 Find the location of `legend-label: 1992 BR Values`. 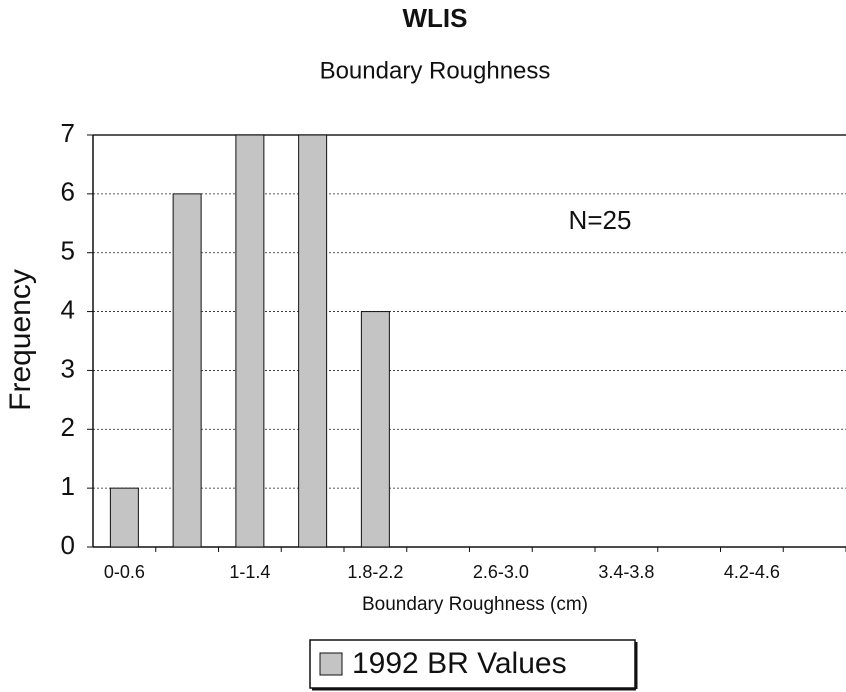

legend-label: 1992 BR Values is located at coordinates (459, 663).